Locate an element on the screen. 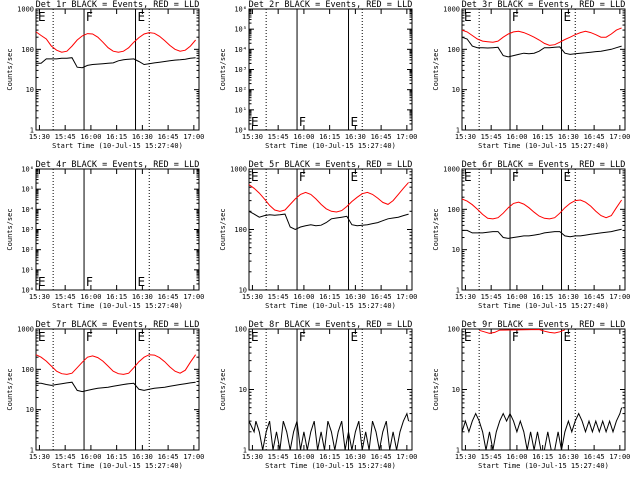 The image size is (640, 480). panel-title: Det 7r BLACK = Events, RED = LLD is located at coordinates (118, 325).